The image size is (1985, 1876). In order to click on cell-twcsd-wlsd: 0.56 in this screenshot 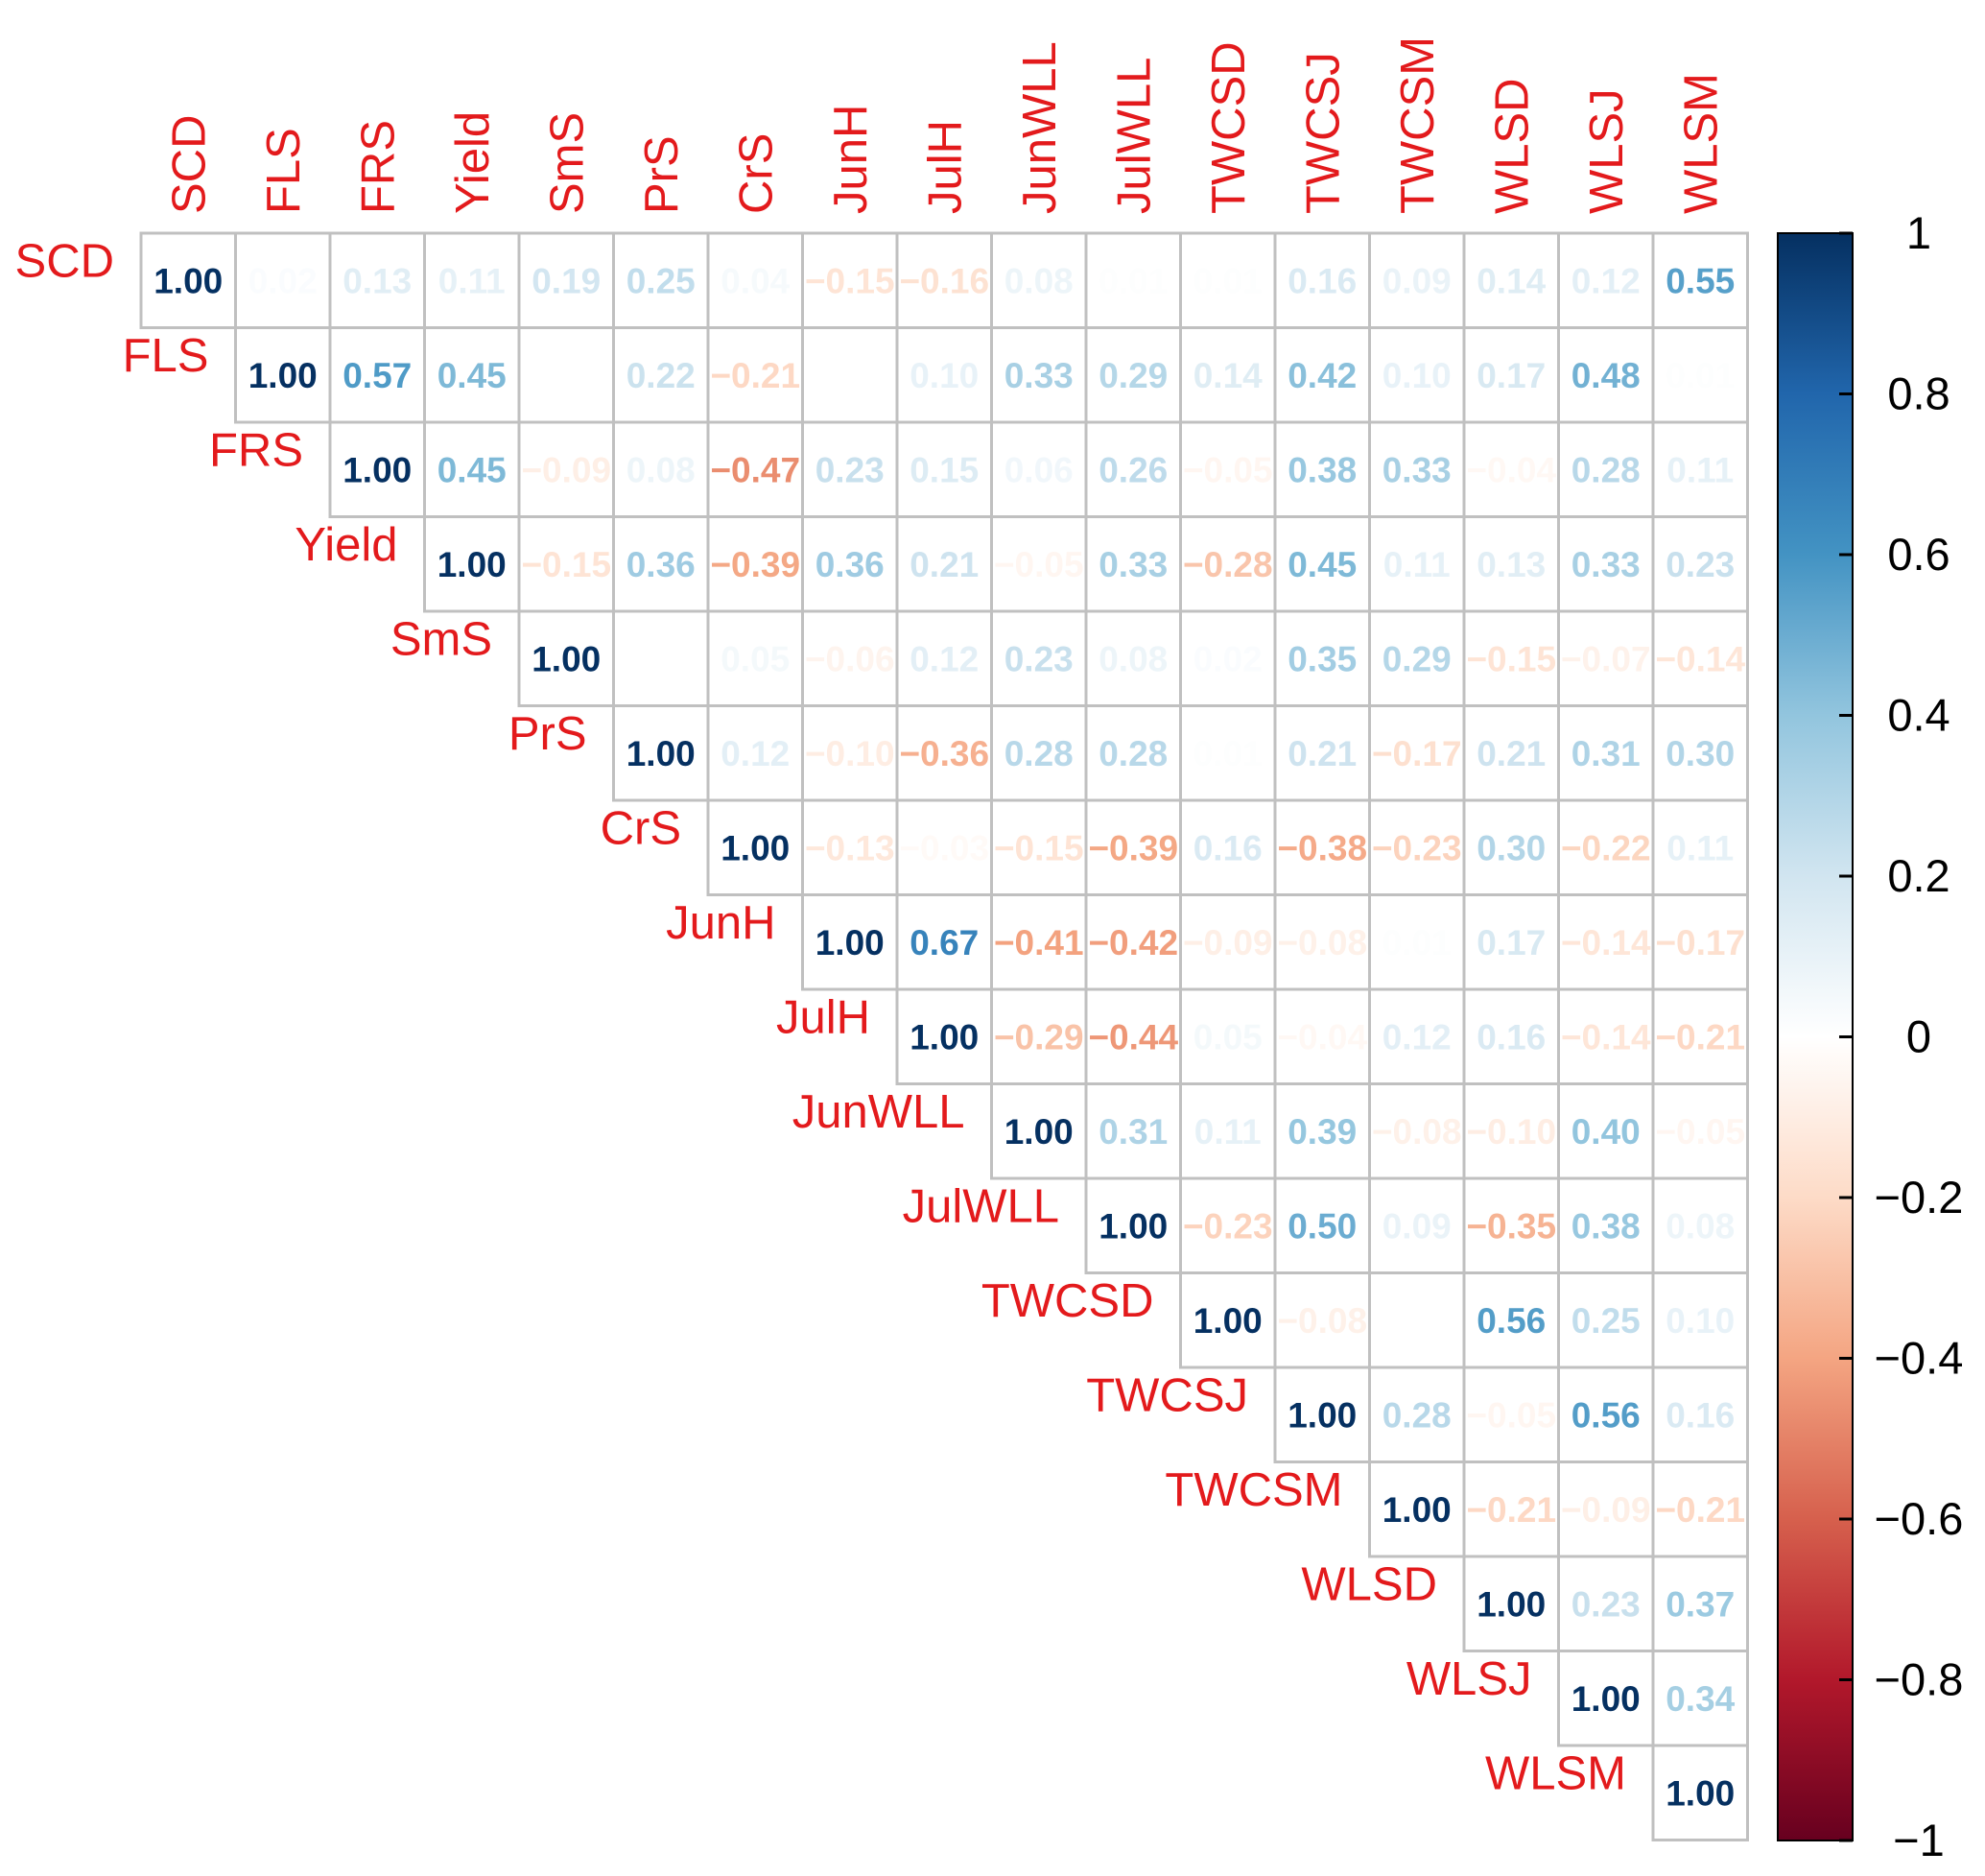, I will do `click(1511, 1320)`.